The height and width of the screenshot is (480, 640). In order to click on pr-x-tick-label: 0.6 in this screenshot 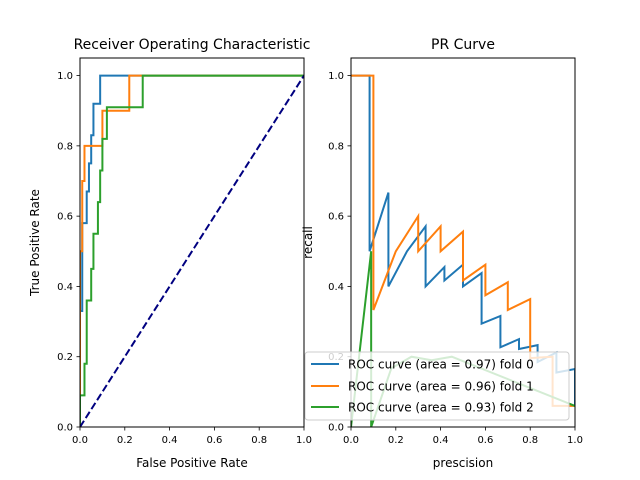, I will do `click(485, 440)`.